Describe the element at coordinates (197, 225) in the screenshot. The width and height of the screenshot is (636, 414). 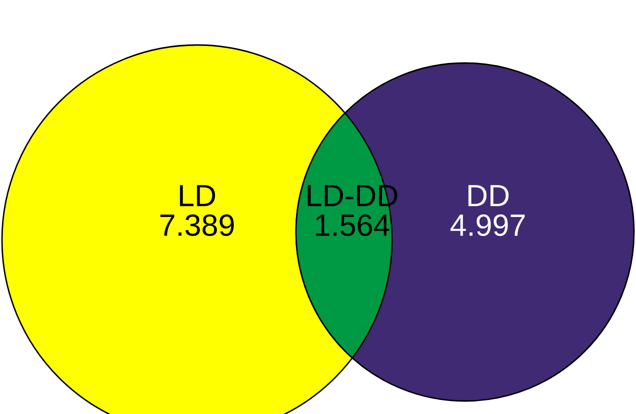
I see `data-label: 7.389` at that location.